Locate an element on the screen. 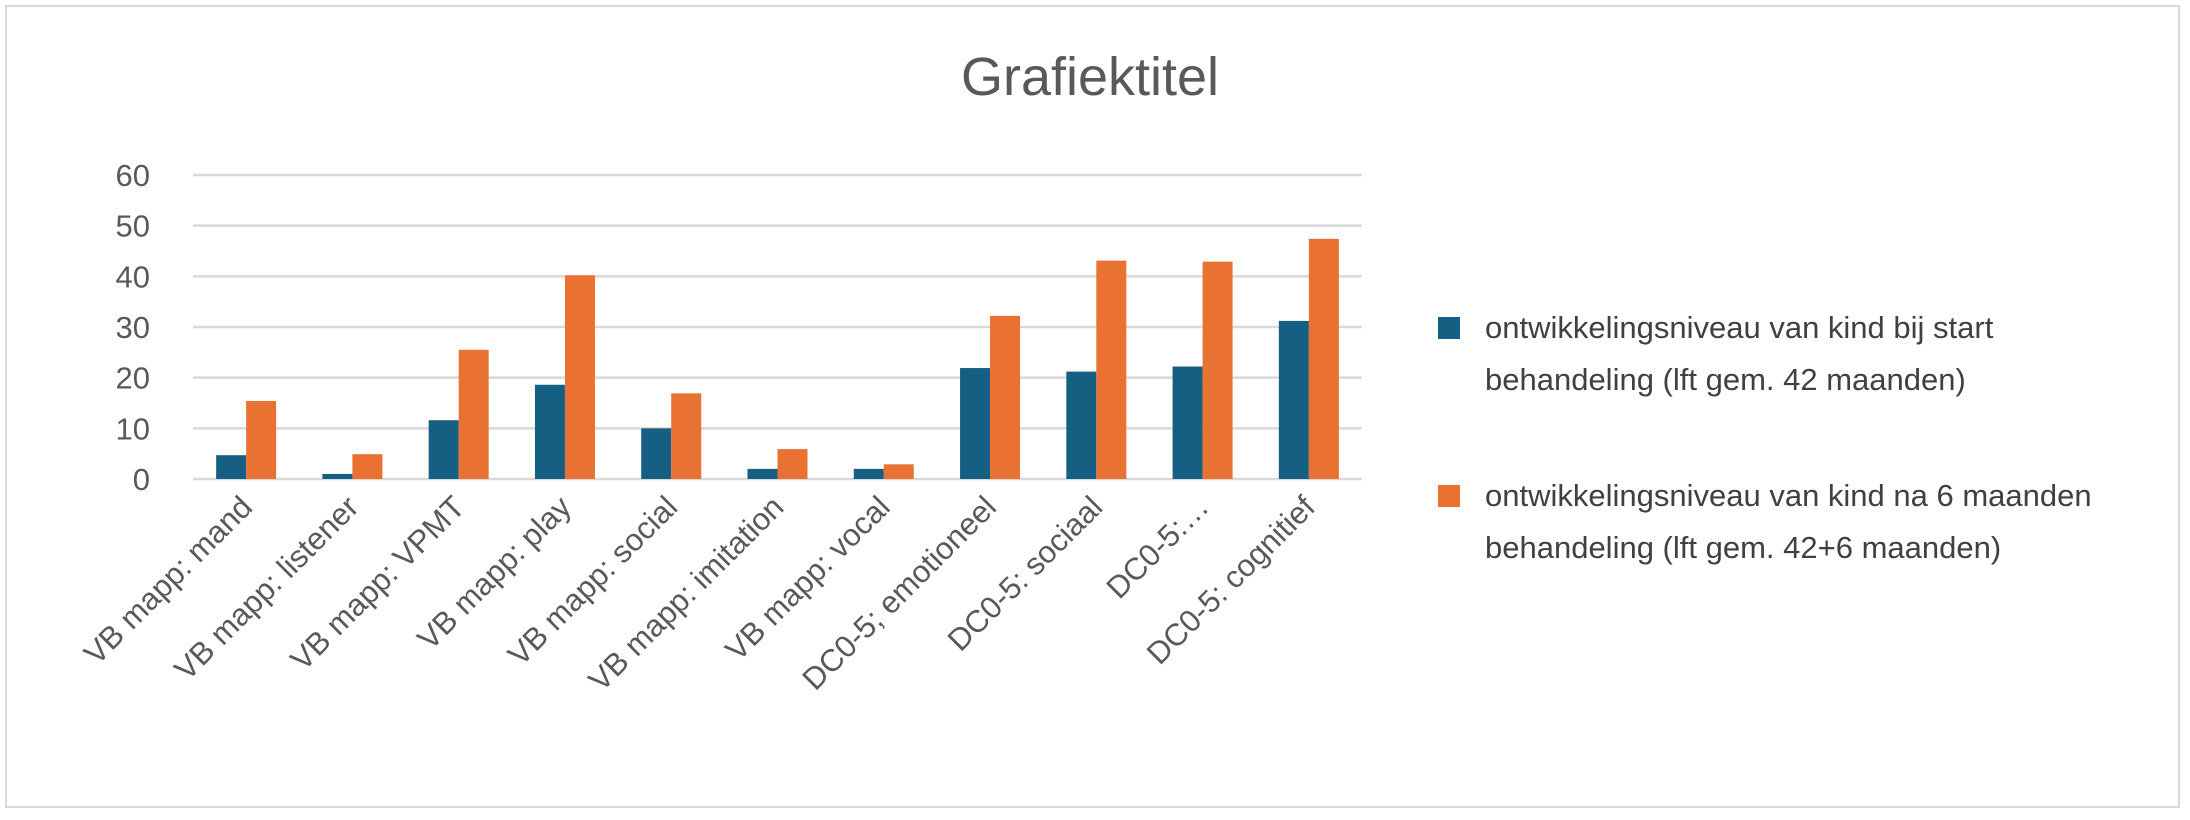 The height and width of the screenshot is (820, 2190). y-tick-label: 0 is located at coordinates (141, 479).